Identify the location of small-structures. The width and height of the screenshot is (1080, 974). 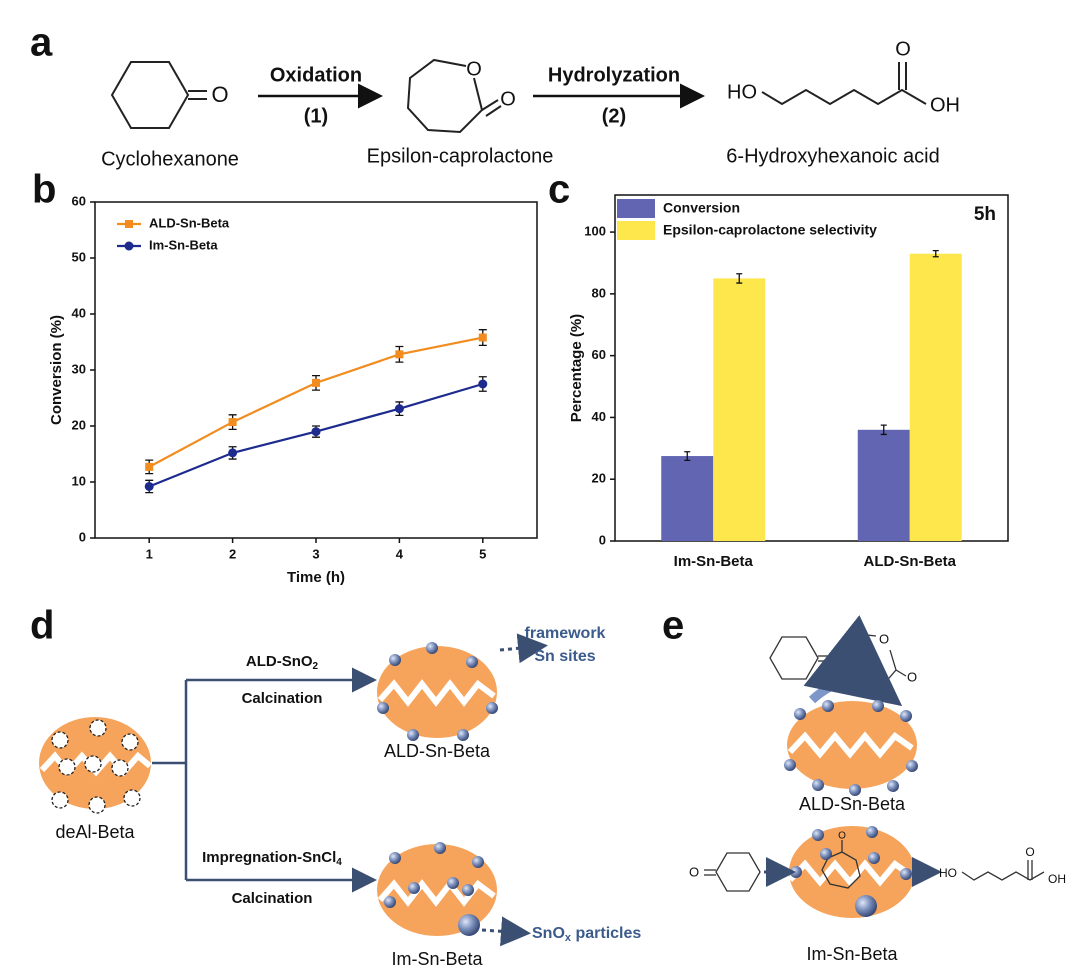
(874, 872).